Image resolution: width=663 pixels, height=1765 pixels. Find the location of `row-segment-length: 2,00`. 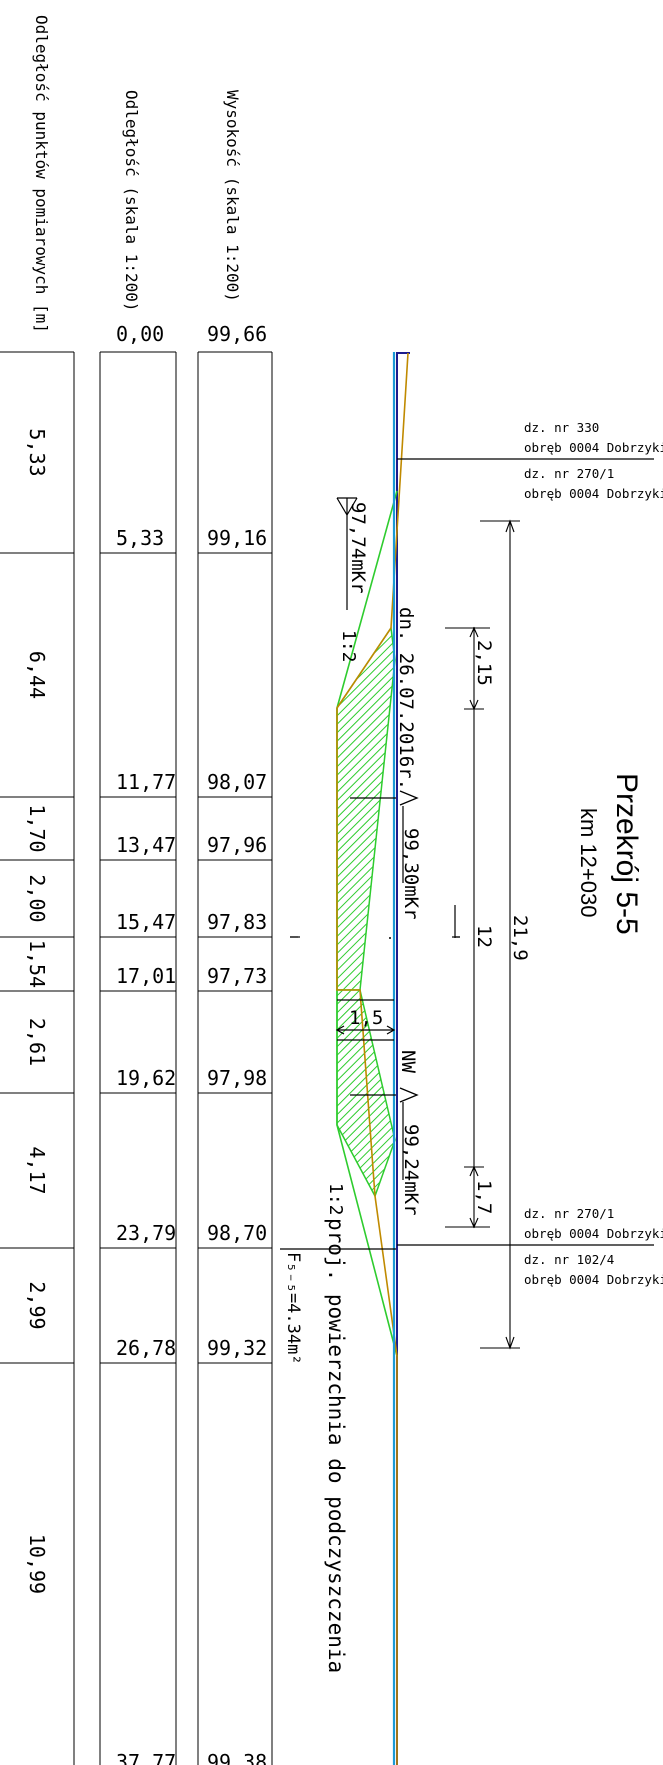

row-segment-length: 2,00 is located at coordinates (37, 898).